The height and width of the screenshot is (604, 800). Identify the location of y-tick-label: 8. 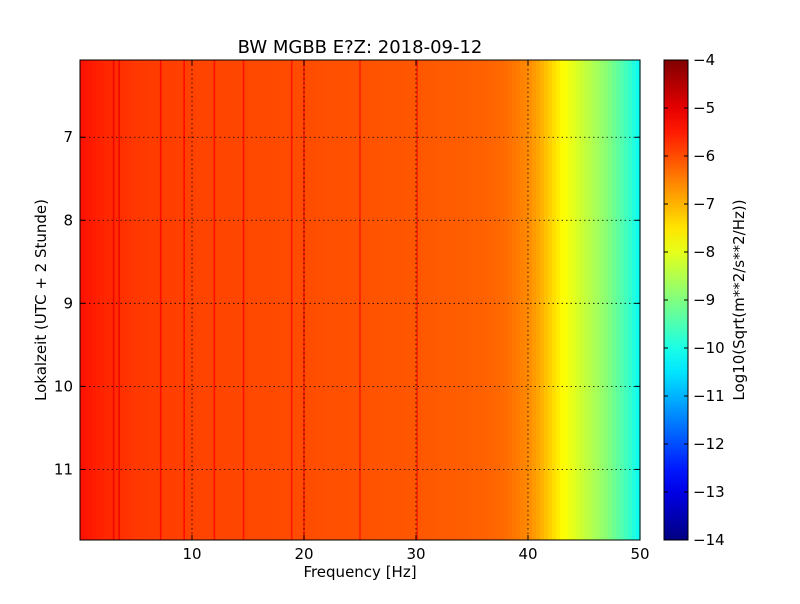
(68, 220).